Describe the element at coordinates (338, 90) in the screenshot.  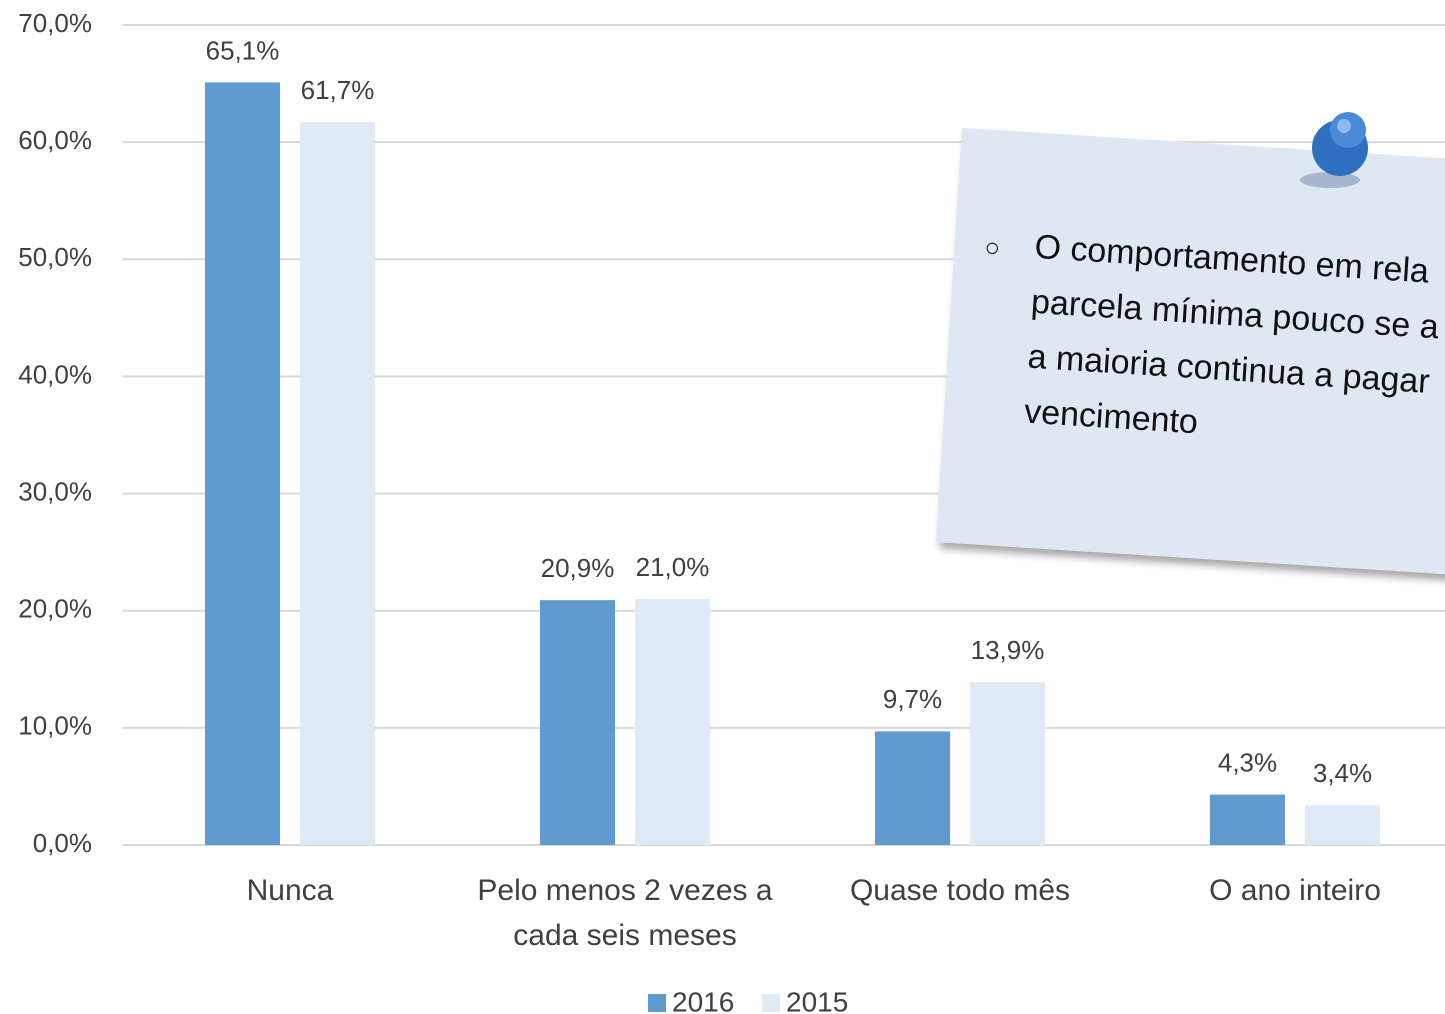
I see `data-label: 61,7%` at that location.